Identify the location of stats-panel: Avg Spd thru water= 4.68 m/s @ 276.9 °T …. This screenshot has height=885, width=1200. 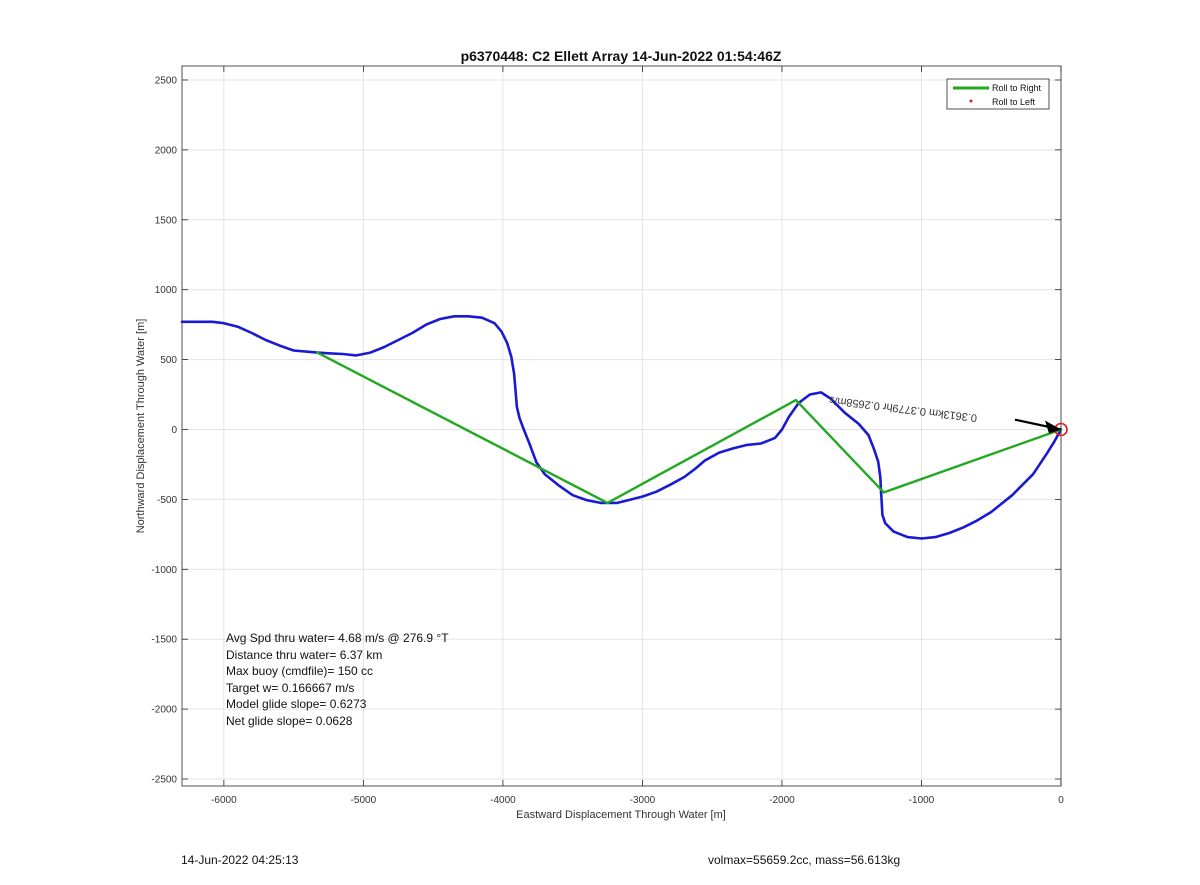
(337, 679).